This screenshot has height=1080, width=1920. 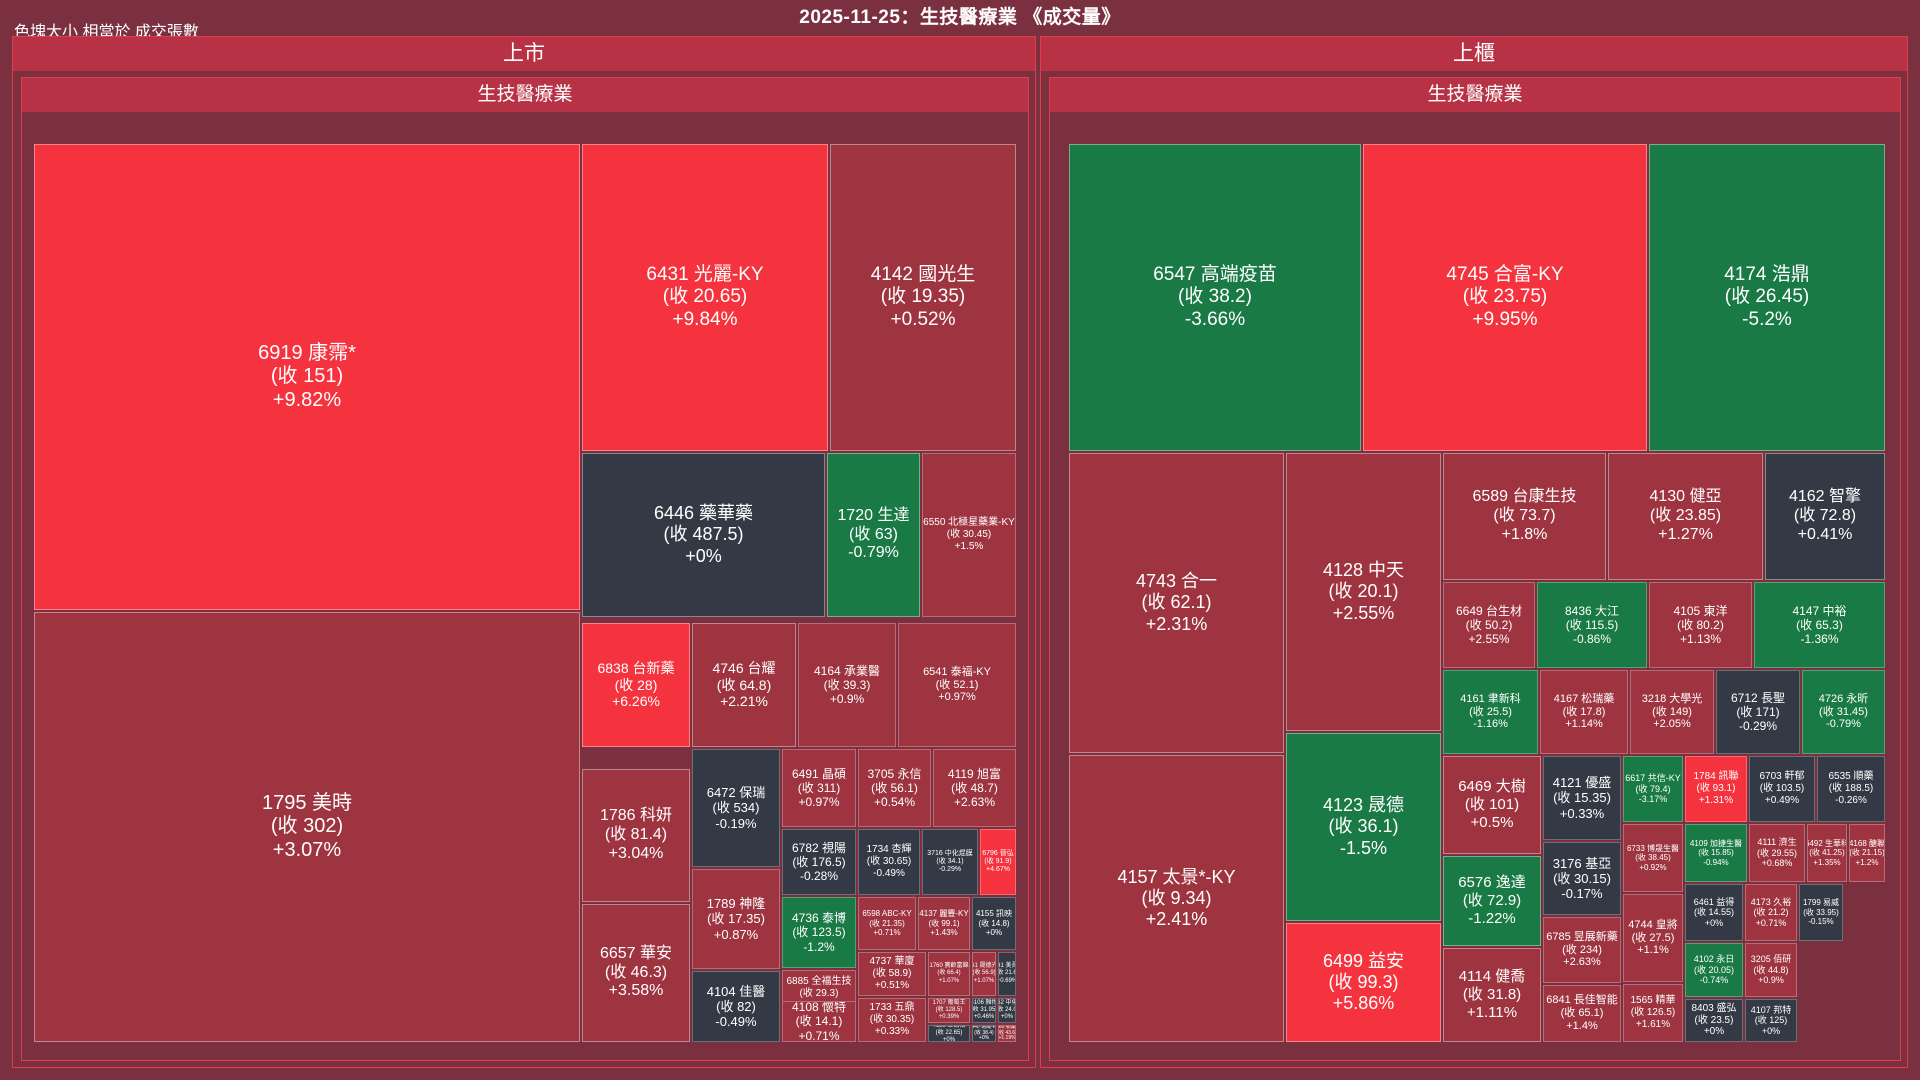 What do you see at coordinates (887, 933) in the screenshot?
I see `tile-change: +0.71%` at bounding box center [887, 933].